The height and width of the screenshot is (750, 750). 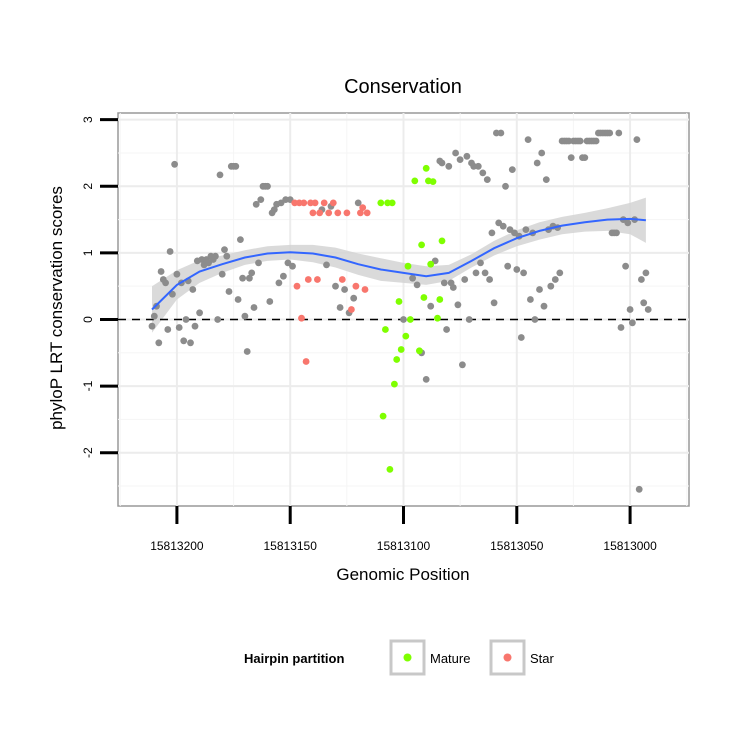 What do you see at coordinates (517, 546) in the screenshot?
I see `x-tick-label: 15813050` at bounding box center [517, 546].